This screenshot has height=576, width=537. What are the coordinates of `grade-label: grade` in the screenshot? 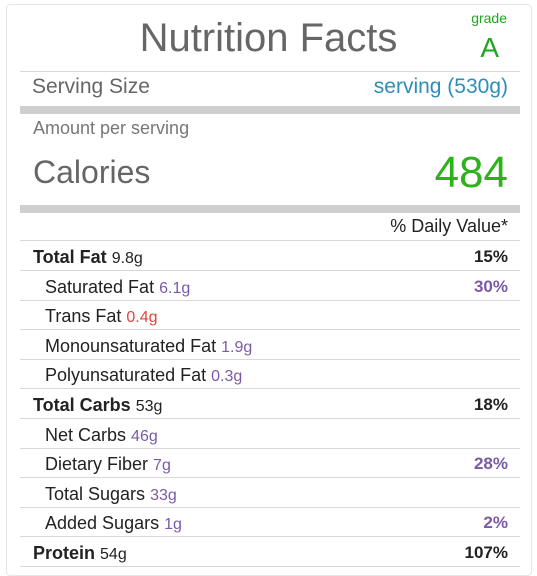 It's located at (489, 18).